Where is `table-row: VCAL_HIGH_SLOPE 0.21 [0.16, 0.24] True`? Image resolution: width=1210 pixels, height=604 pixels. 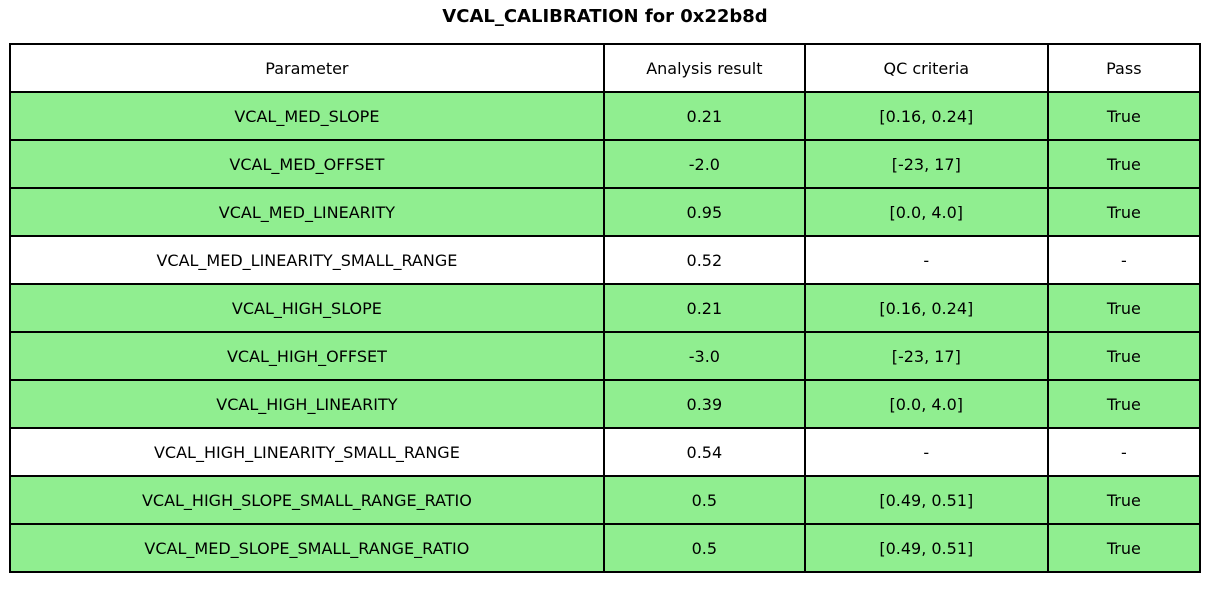
table-row: VCAL_HIGH_SLOPE 0.21 [0.16, 0.24] True is located at coordinates (605, 308).